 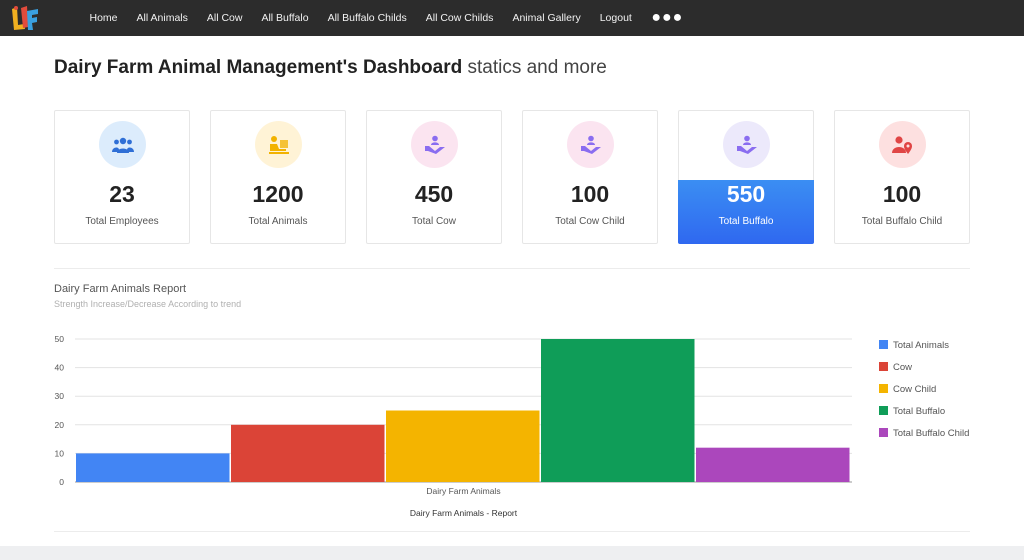 I want to click on chart-title: Dairy Farm Animals - Report, so click(x=464, y=513).